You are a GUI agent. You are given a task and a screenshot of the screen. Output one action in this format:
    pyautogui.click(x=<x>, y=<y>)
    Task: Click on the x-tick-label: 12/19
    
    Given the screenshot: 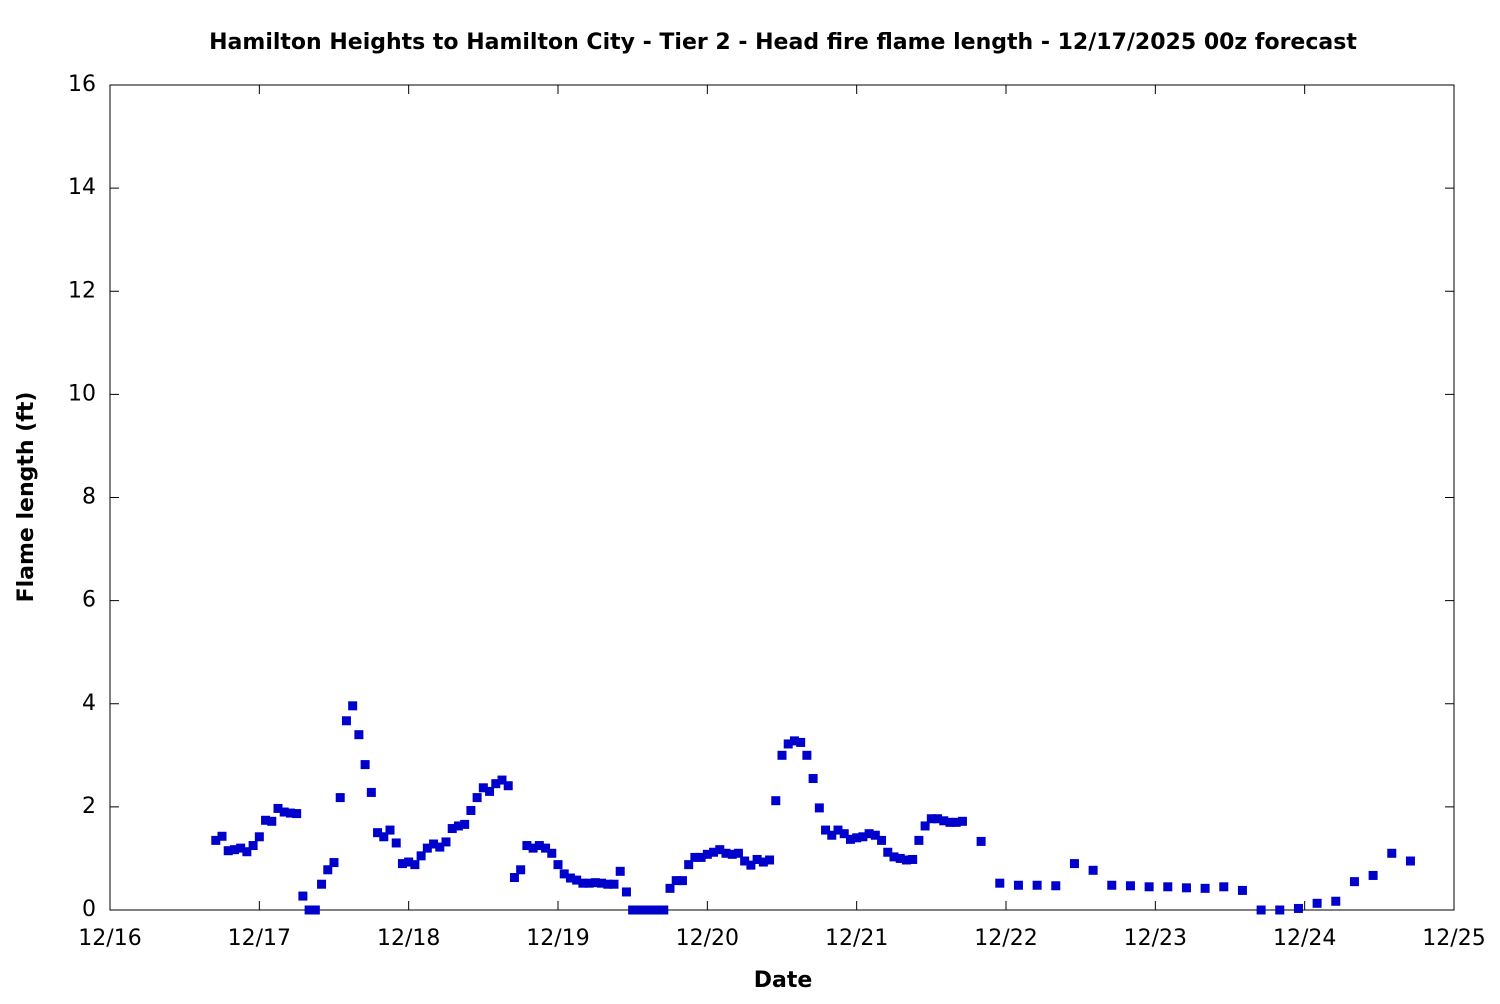 What is the action you would take?
    pyautogui.click(x=557, y=938)
    